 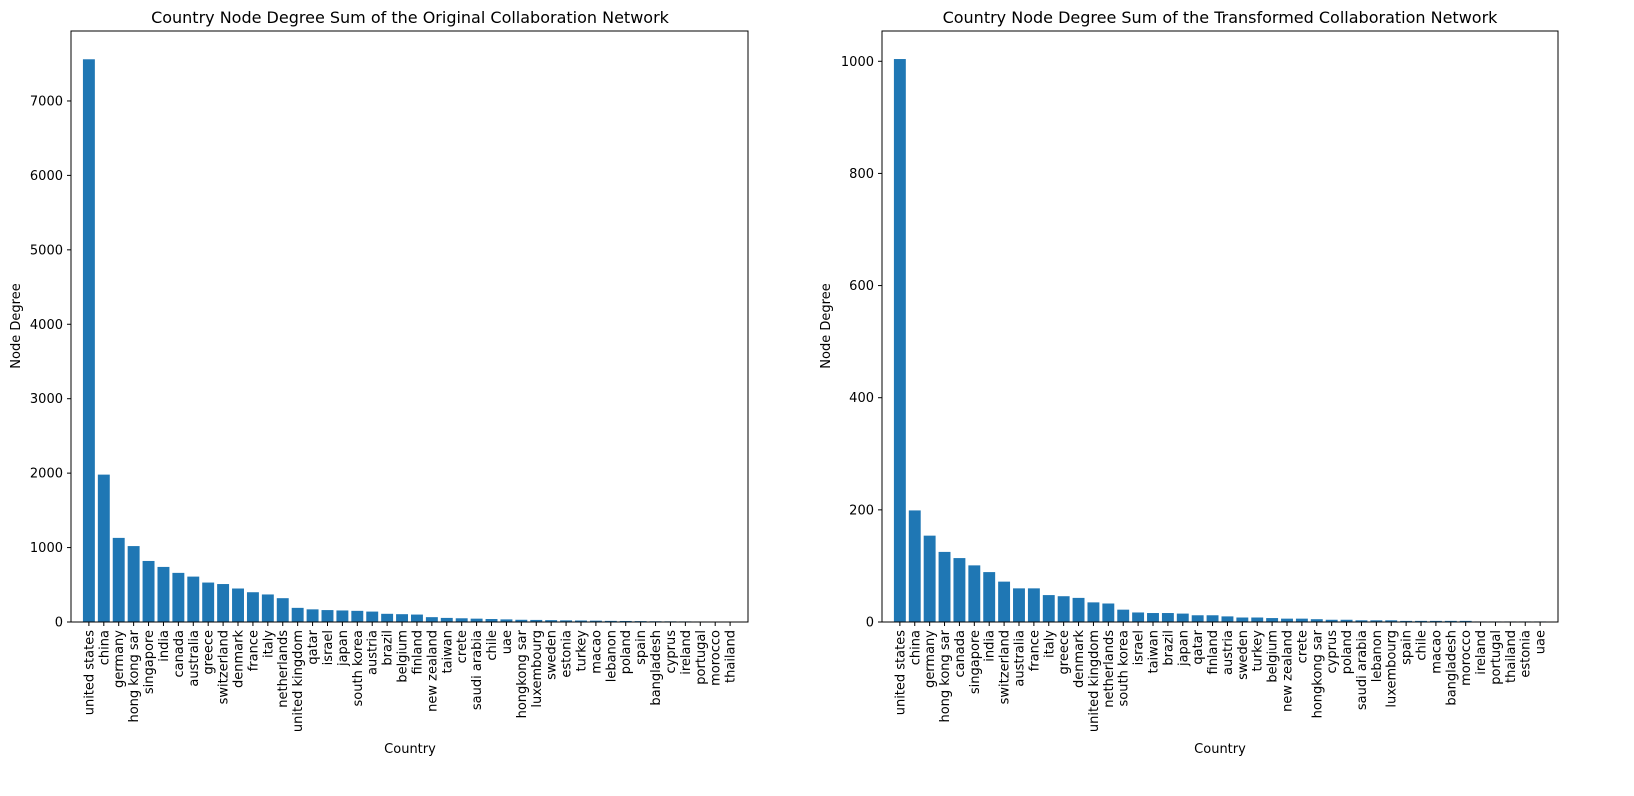 I want to click on x-tick-label: luxembourg, so click(x=1392, y=669).